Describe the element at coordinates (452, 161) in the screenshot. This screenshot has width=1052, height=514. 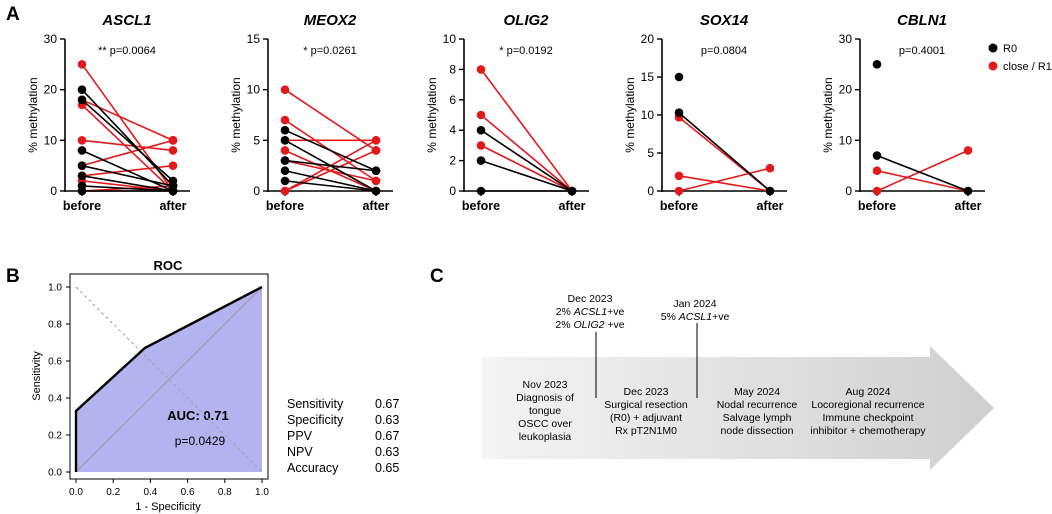
I see `y-tick-label: 2` at that location.